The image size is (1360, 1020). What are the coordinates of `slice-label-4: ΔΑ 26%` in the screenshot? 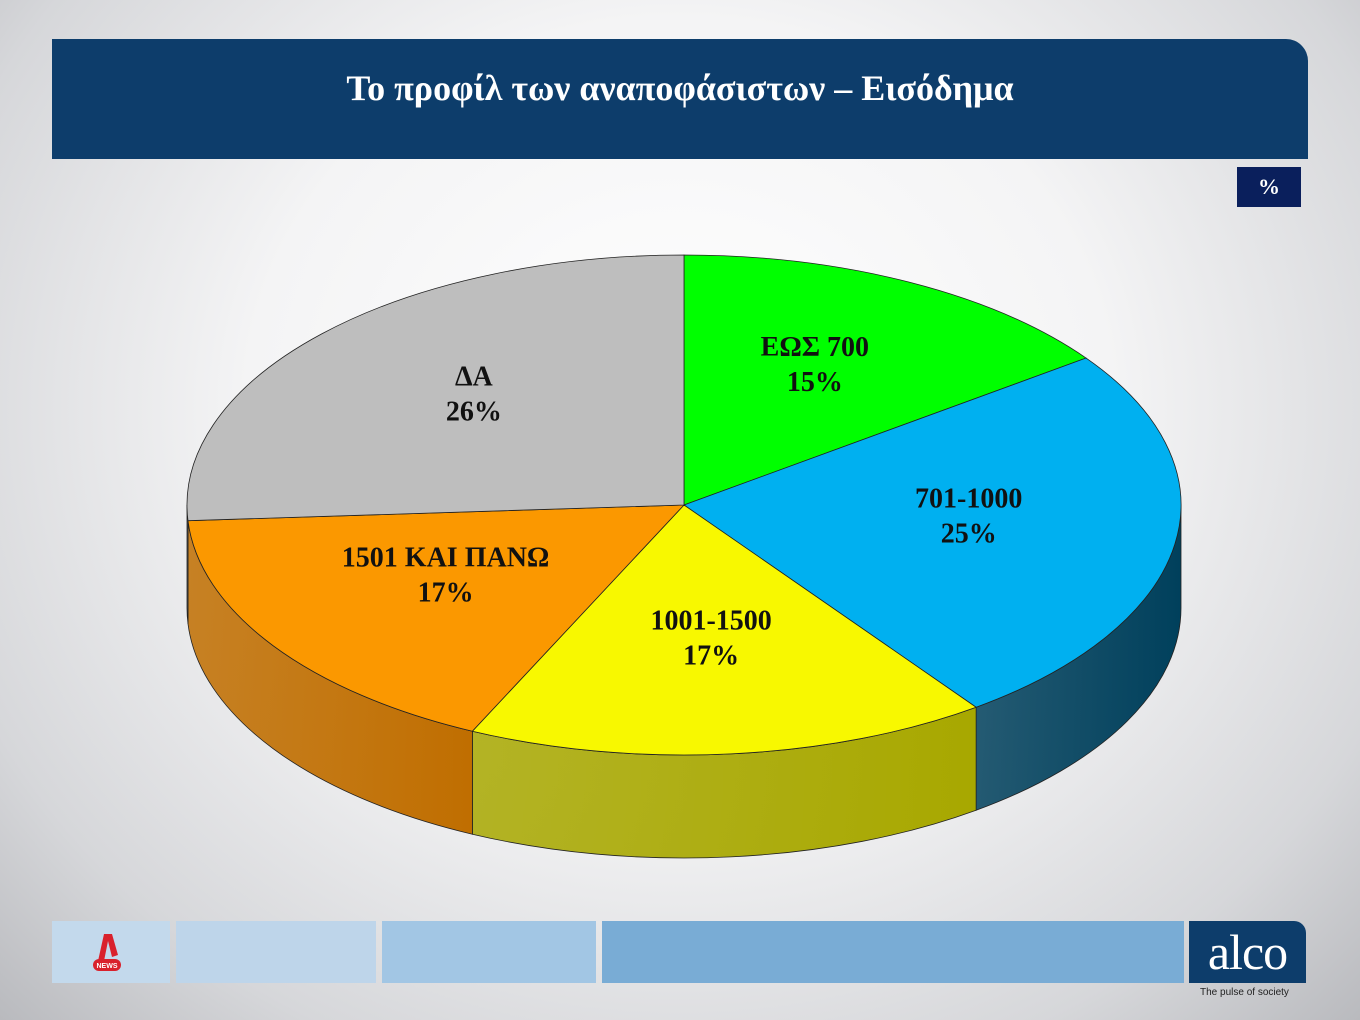 It's located at (474, 395).